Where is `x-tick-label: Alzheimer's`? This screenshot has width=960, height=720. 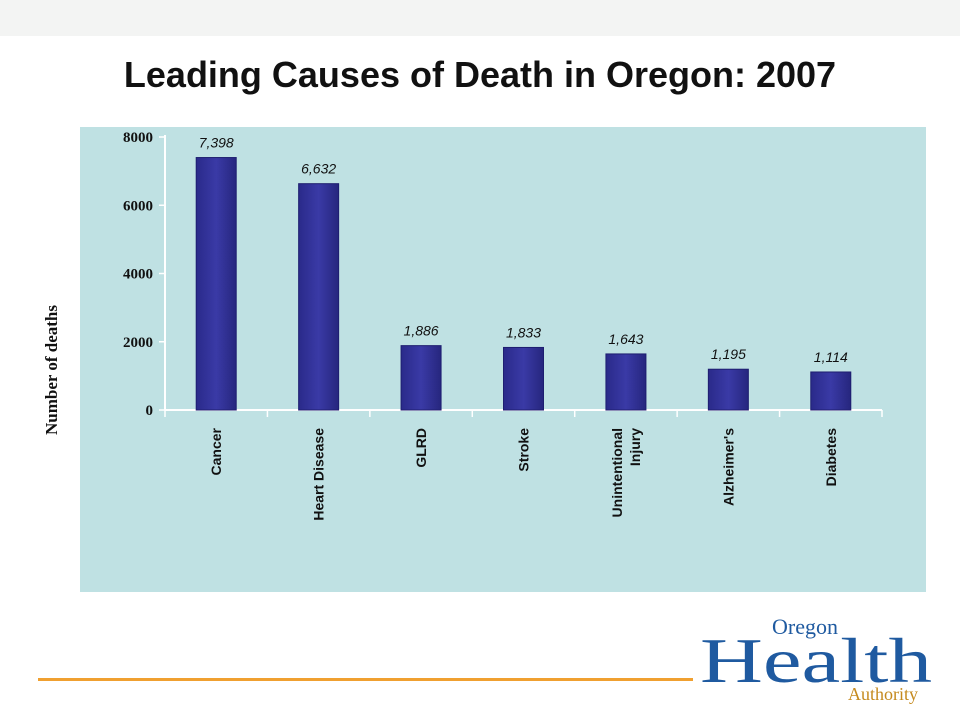 x-tick-label: Alzheimer's is located at coordinates (728, 467).